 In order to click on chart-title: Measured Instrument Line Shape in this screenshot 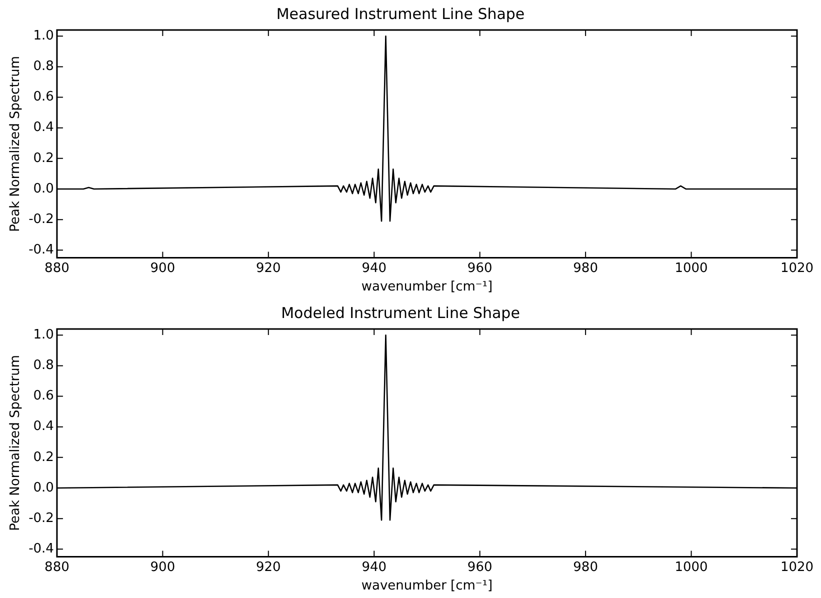, I will do `click(400, 13)`.